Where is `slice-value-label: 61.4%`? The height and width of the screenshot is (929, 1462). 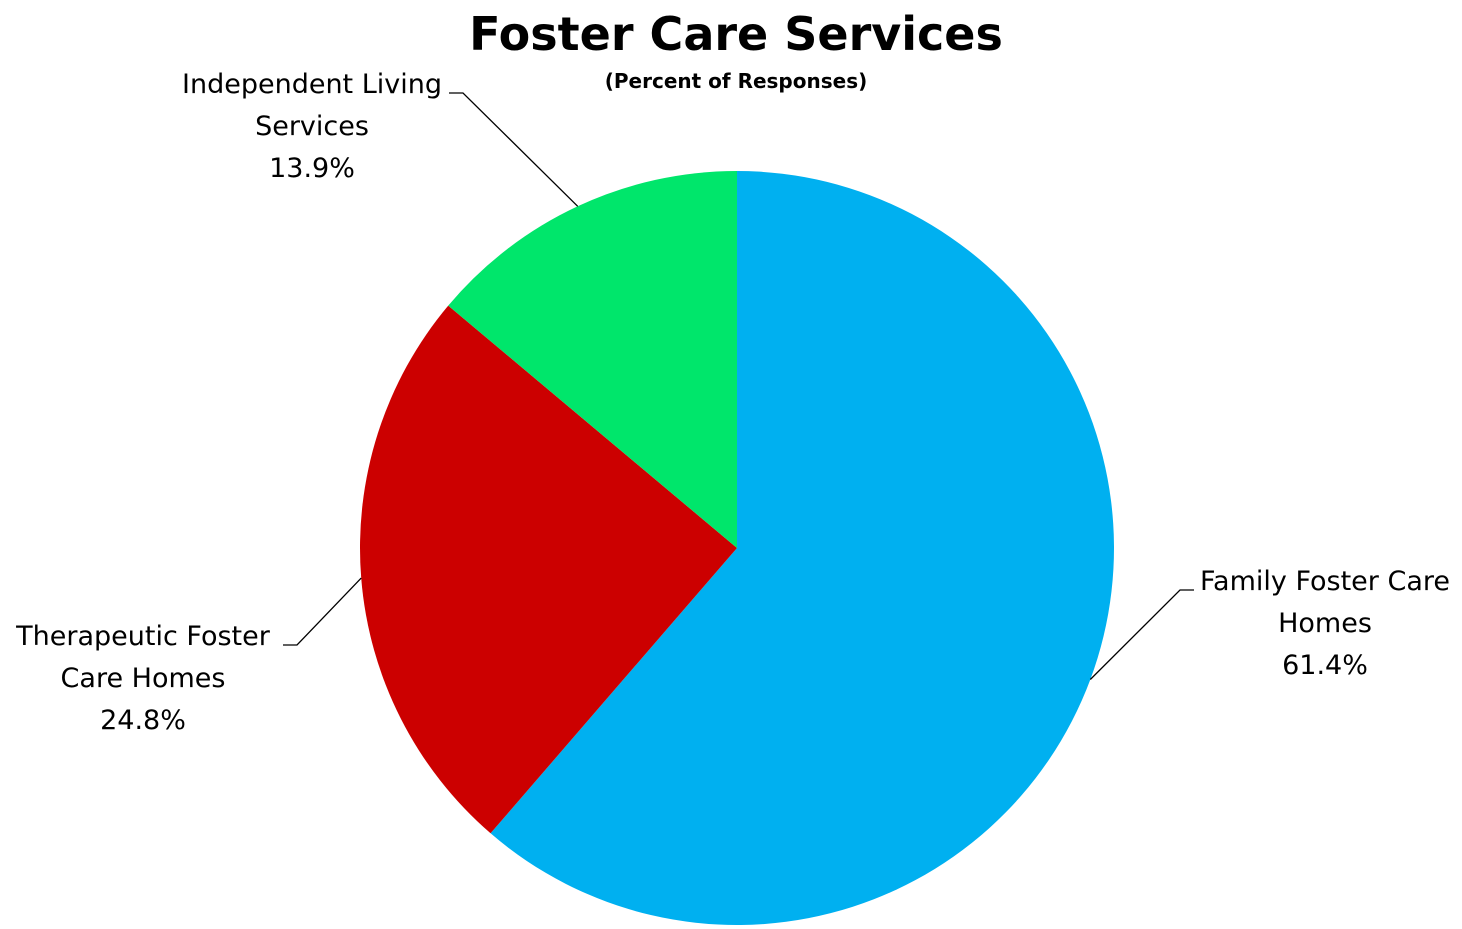 slice-value-label: 61.4% is located at coordinates (1325, 665).